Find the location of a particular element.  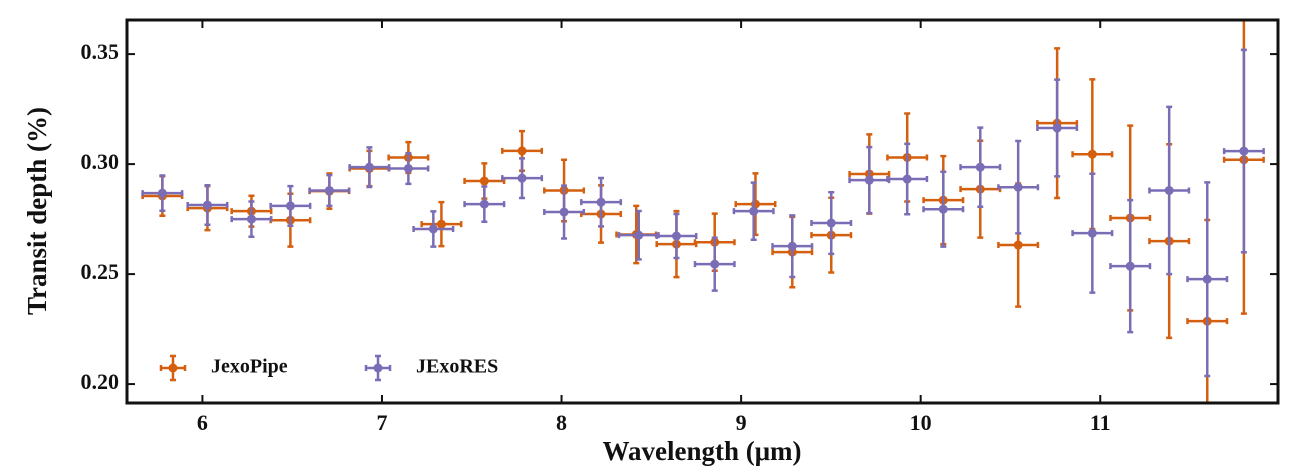

x-tick-label: 9 is located at coordinates (741, 422).